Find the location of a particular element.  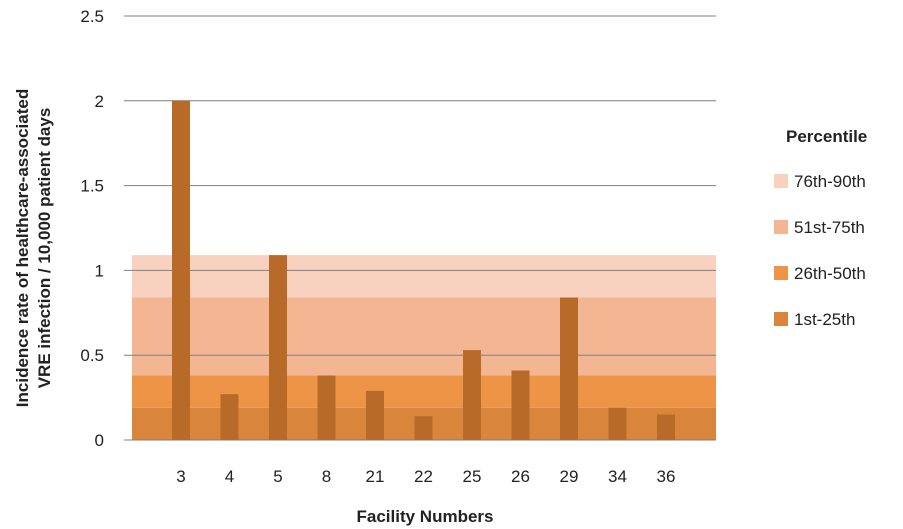

x-tick-label: 26 is located at coordinates (520, 476).